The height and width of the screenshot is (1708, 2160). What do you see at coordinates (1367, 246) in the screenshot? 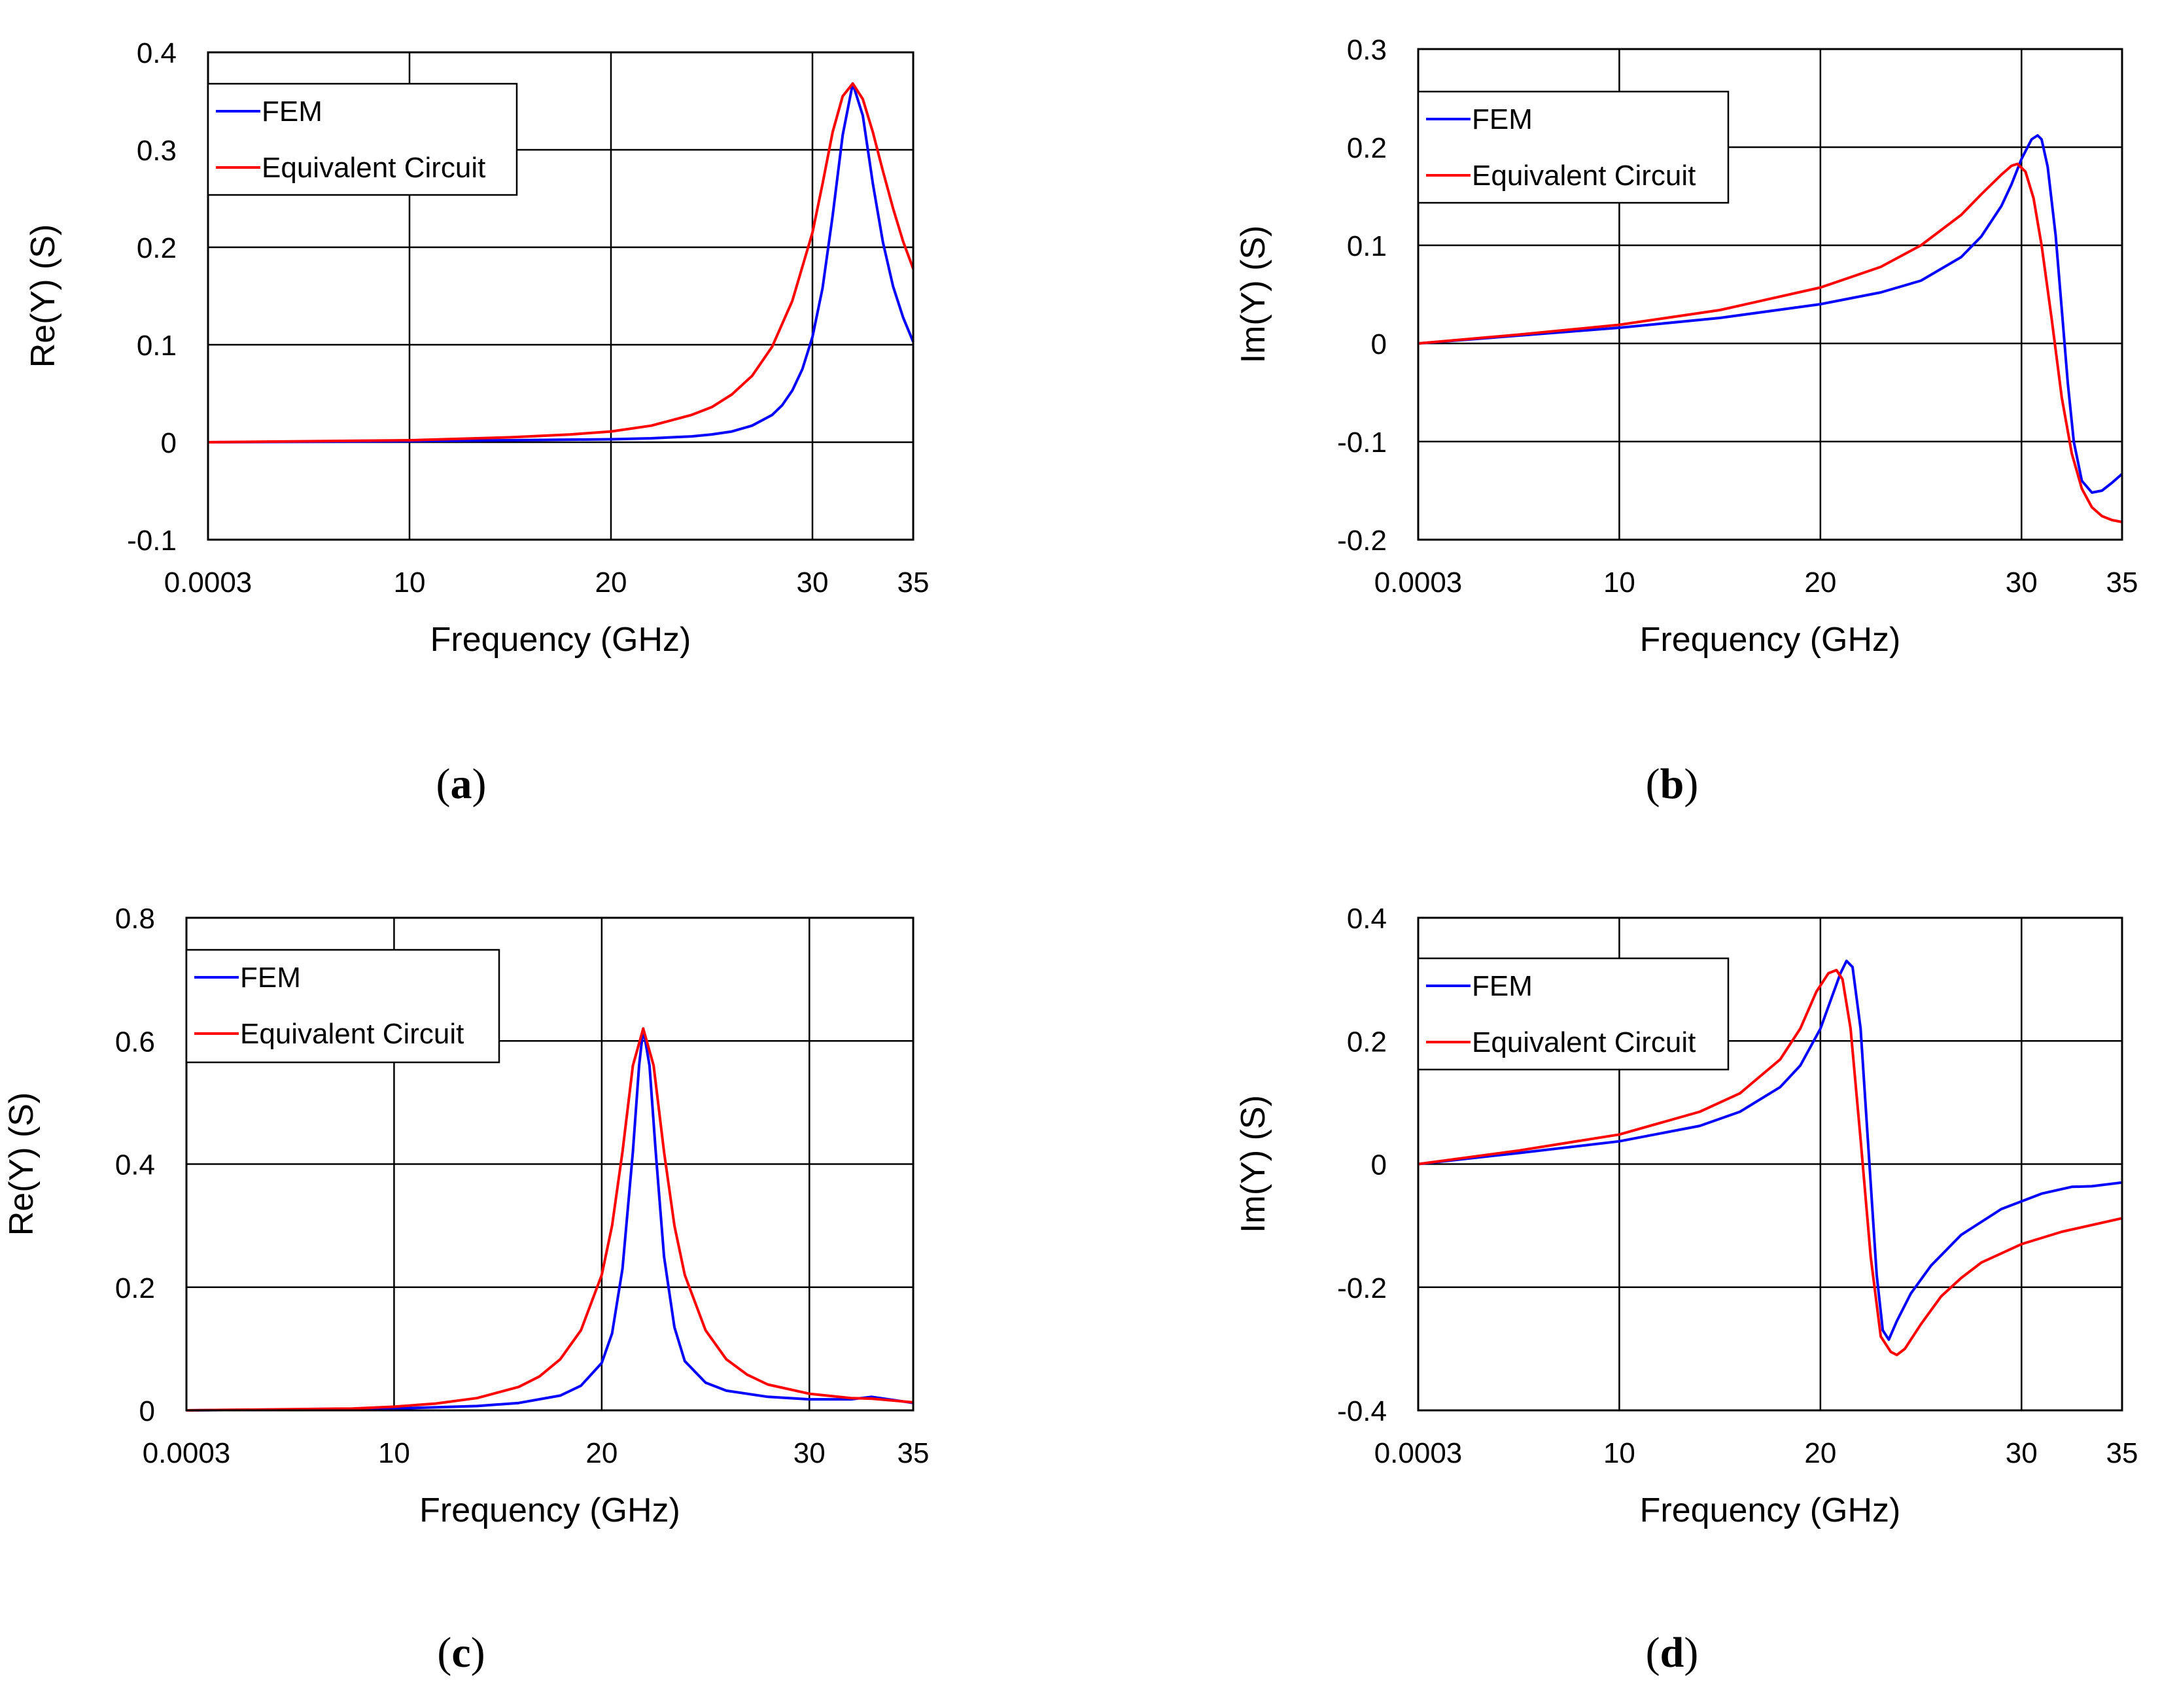
I see `chart-b-y-tick-label: 0.1` at bounding box center [1367, 246].